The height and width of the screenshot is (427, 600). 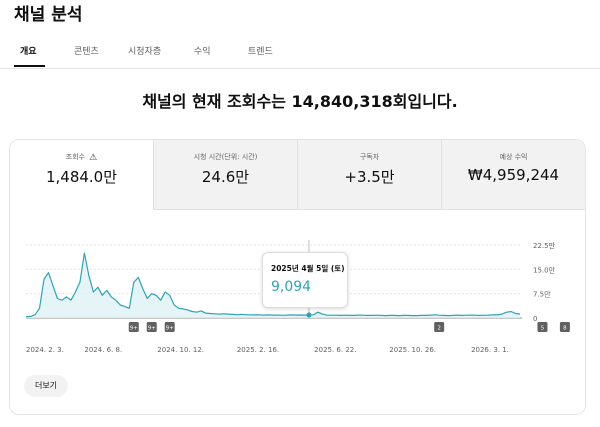 I want to click on metric-watch-time: 시청 시간(단위: 시간) 24.6만, so click(x=225, y=175).